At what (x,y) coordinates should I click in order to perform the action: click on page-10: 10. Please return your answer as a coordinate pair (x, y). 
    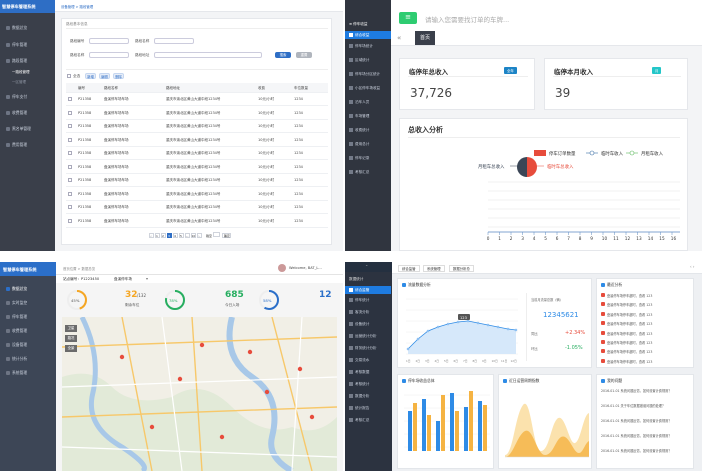
    Looking at the image, I should click on (193, 235).